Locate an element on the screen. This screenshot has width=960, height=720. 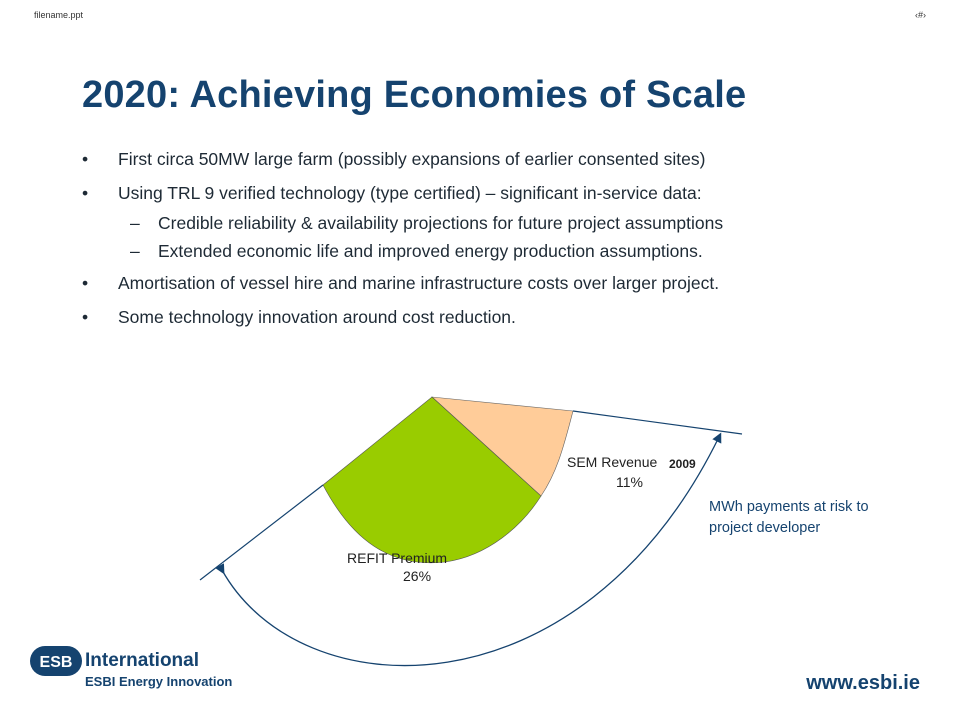
refit-premium-label: REFIT Premium is located at coordinates (397, 558).